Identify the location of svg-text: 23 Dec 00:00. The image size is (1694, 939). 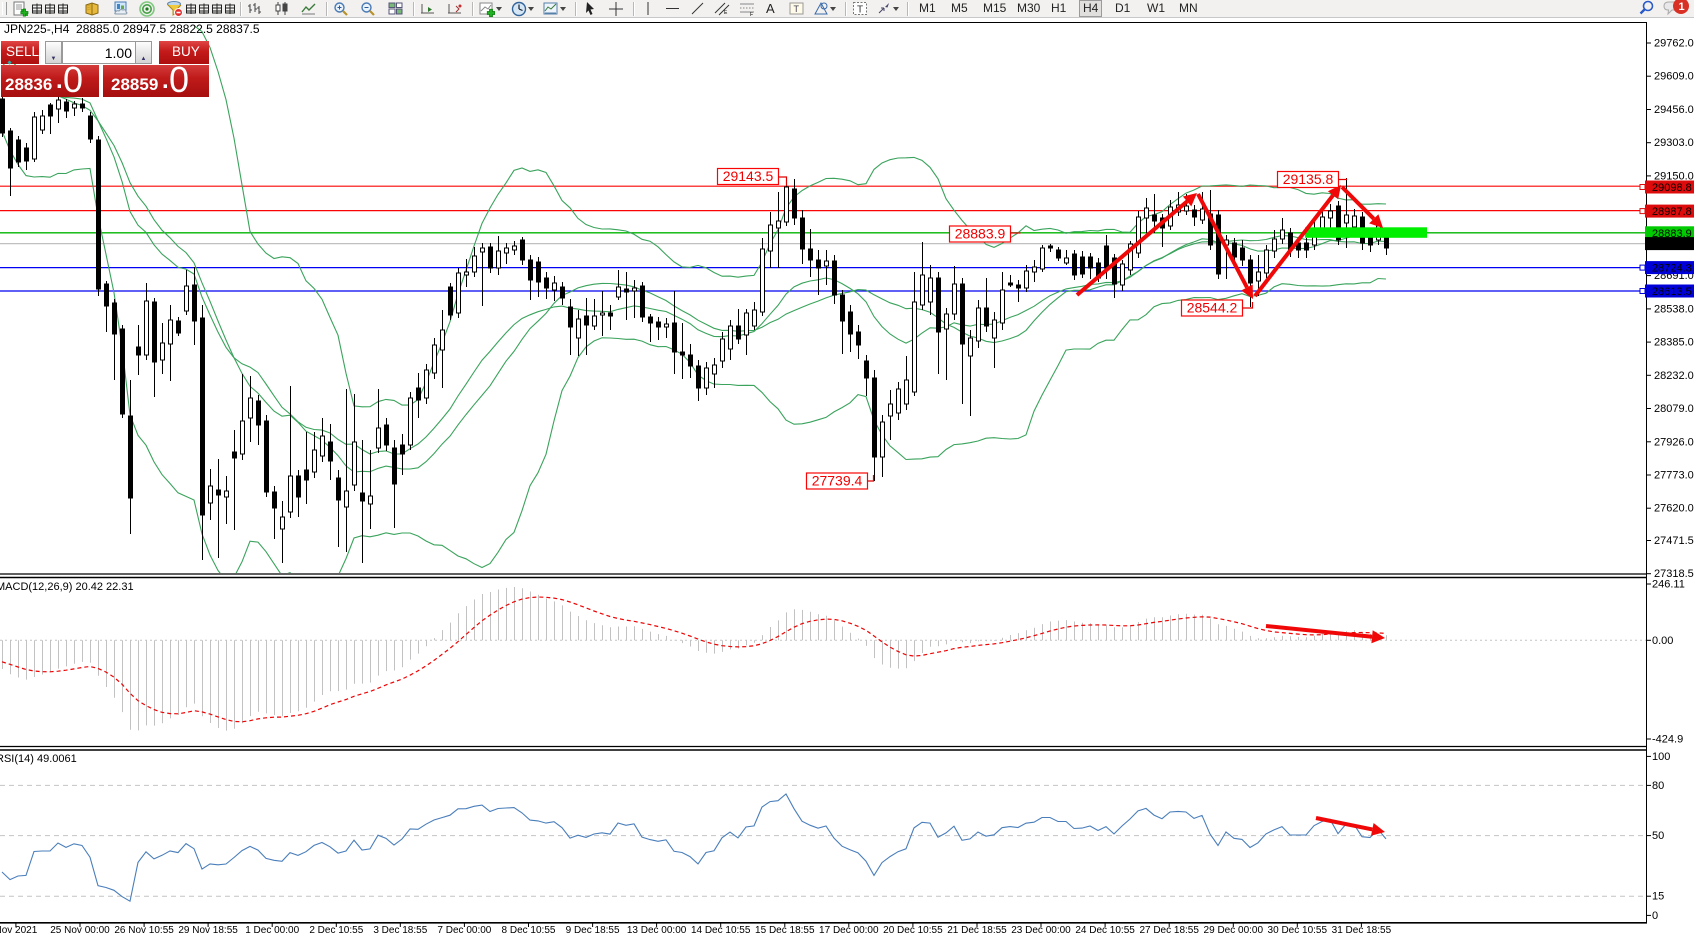
(1041, 929).